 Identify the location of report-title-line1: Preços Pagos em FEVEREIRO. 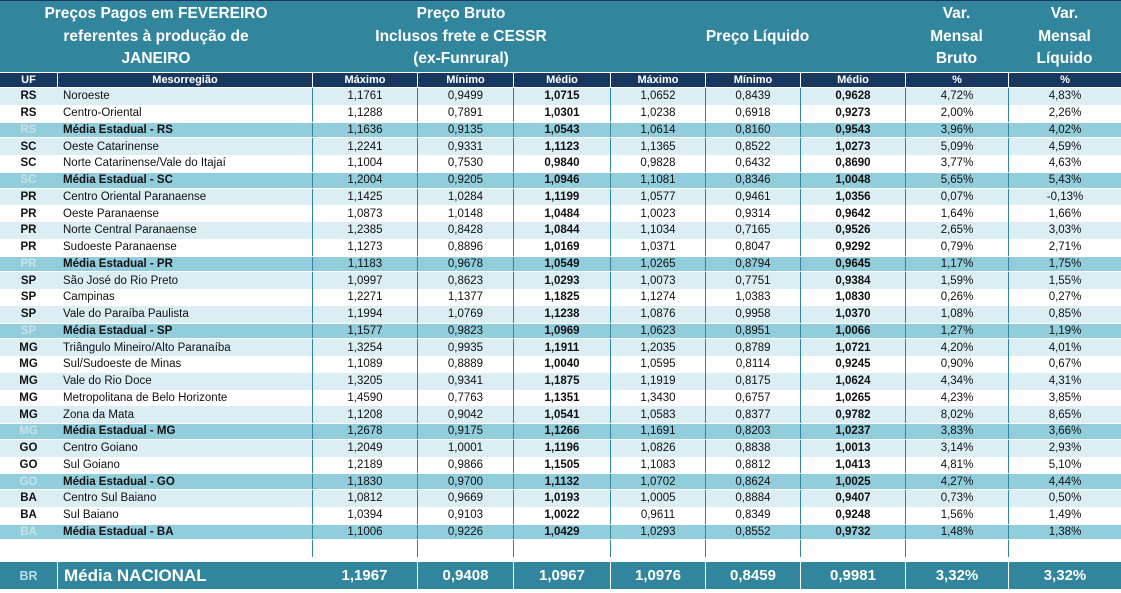
(156, 13).